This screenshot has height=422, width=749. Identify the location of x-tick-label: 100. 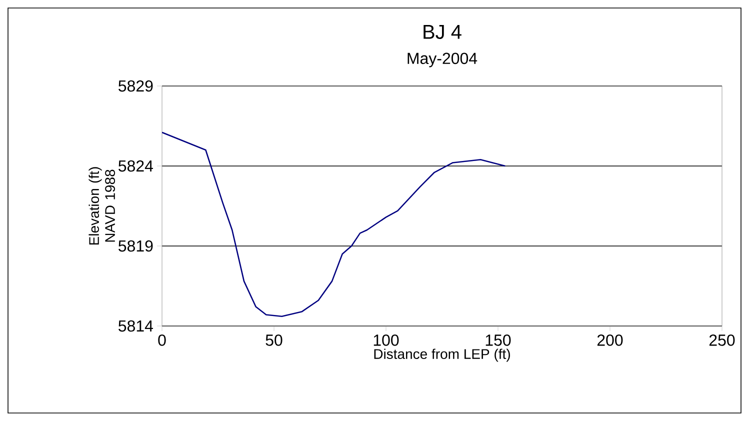
(386, 340).